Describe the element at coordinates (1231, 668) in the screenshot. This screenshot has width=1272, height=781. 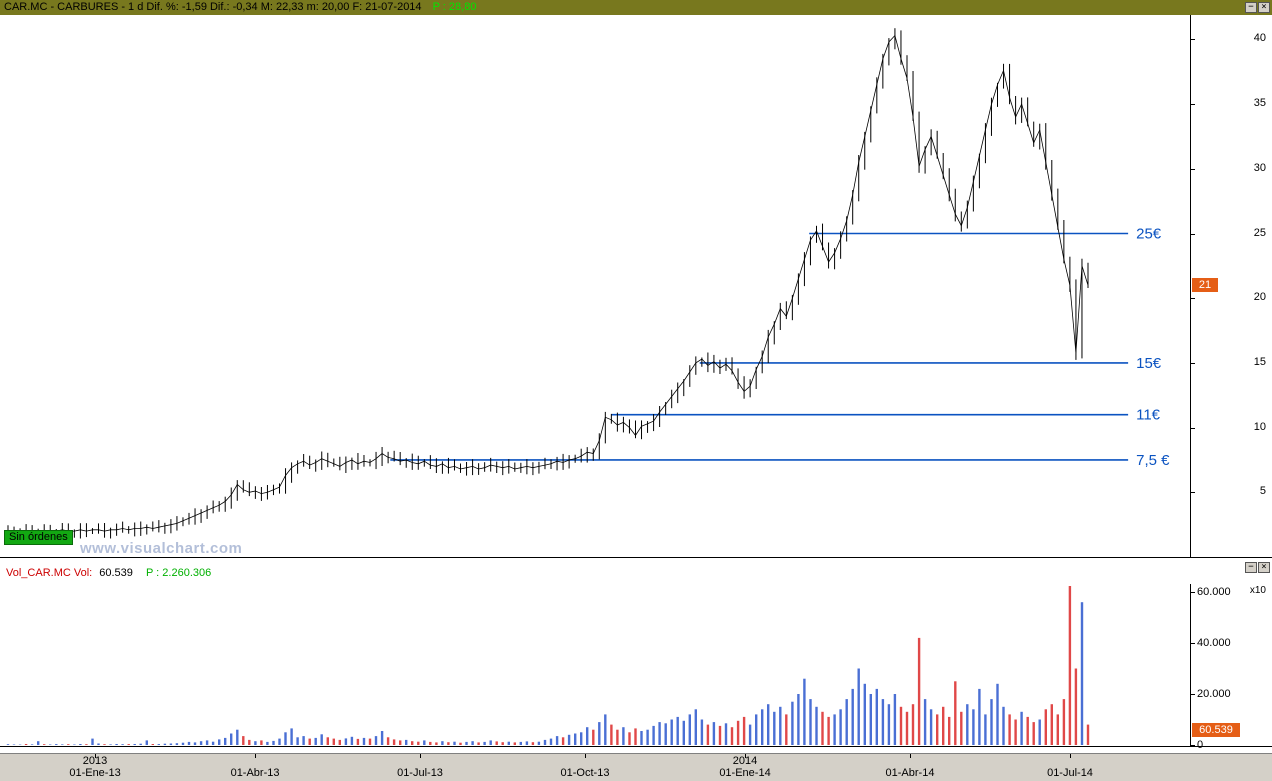
I see `volume-axis: x10 60.539 60.000 40.000 20.000 0` at that location.